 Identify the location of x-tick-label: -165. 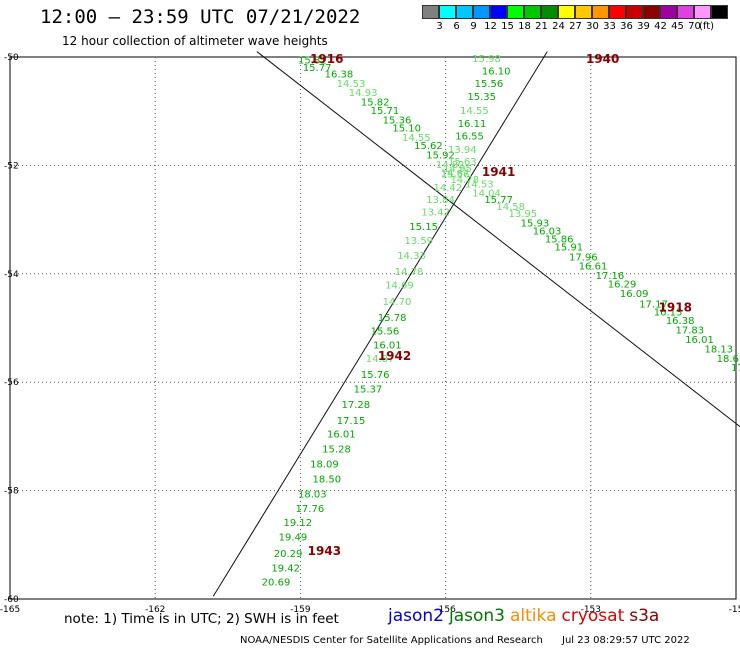
(10, 610).